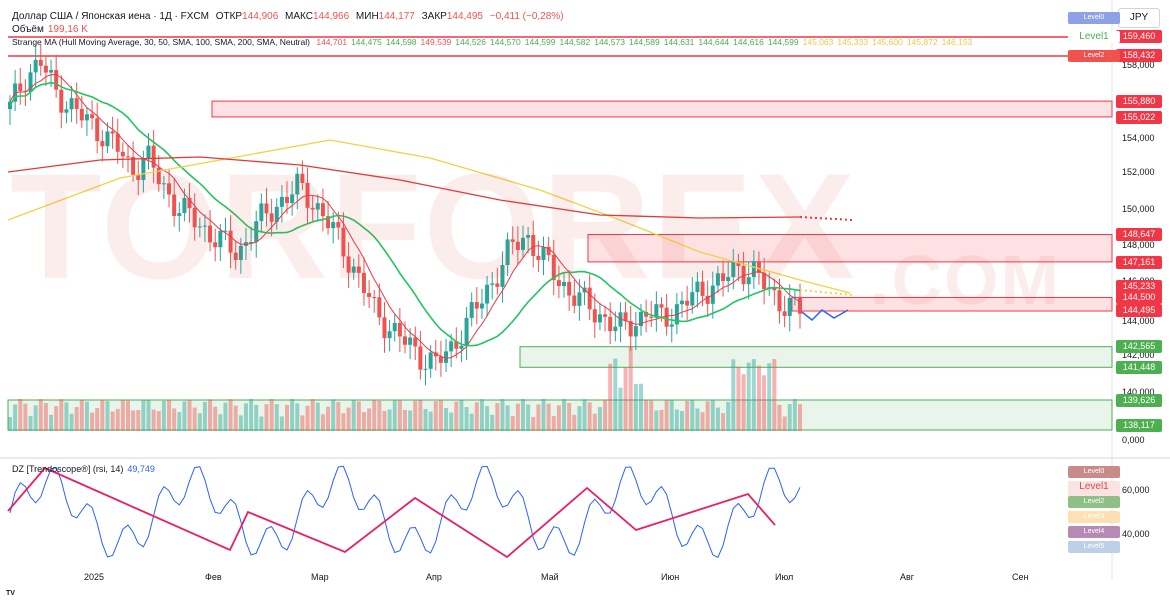 This screenshot has height=600, width=1170. I want to click on currency-button: JPY, so click(1139, 18).